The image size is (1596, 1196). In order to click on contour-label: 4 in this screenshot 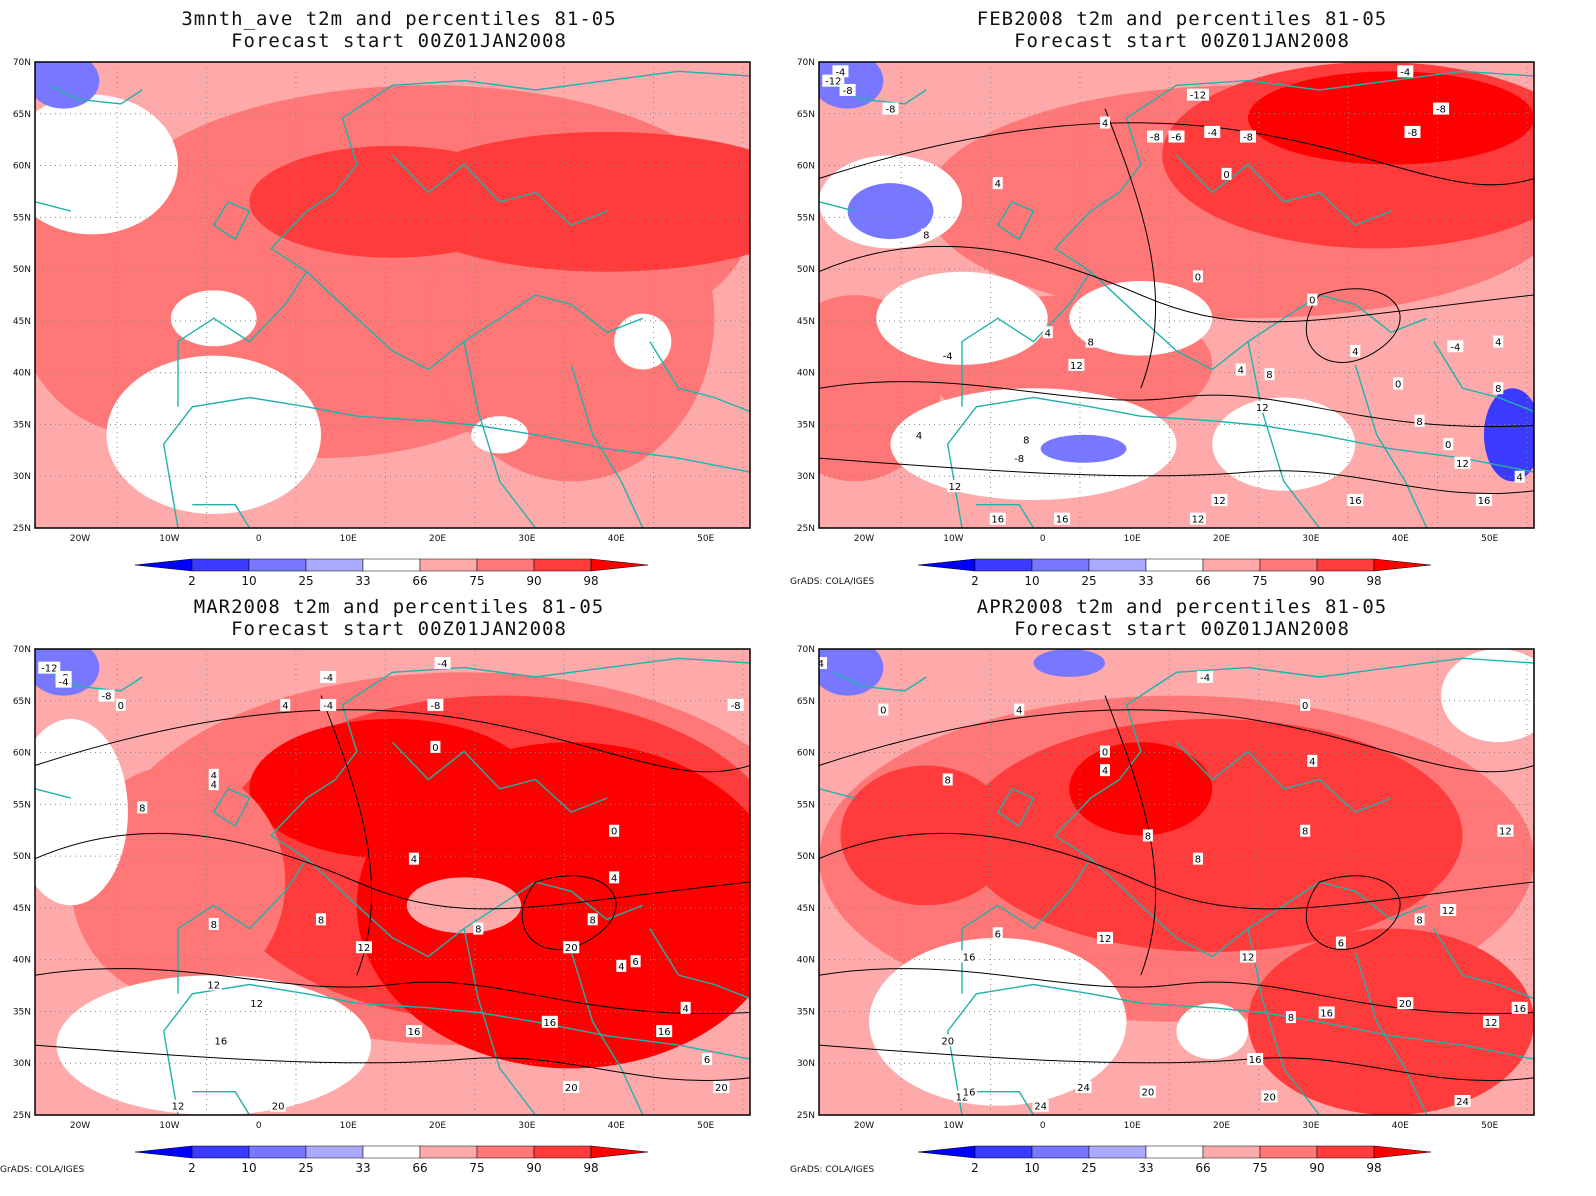, I will do `click(214, 785)`.